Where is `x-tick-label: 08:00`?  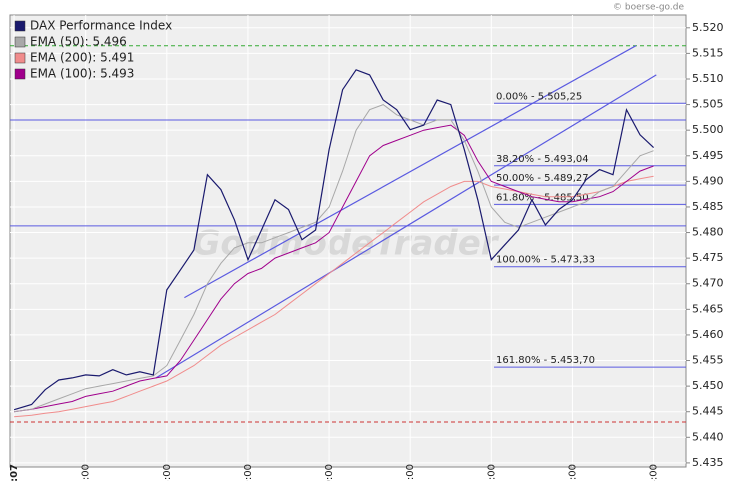 x-tick-label: 08:00 is located at coordinates (167, 472).